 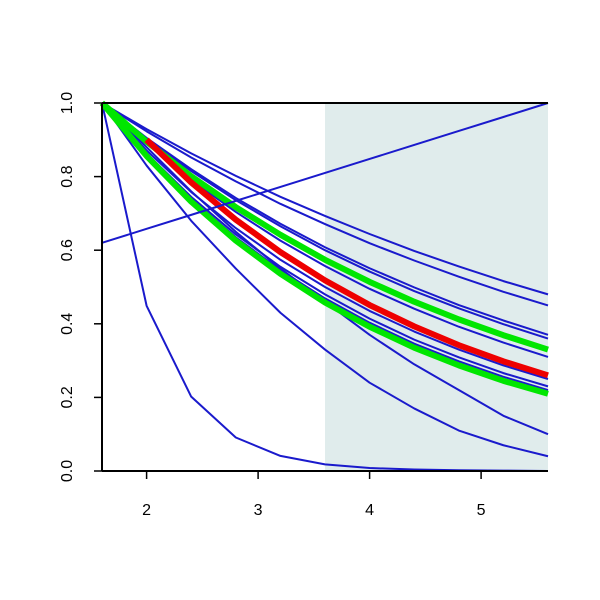 What do you see at coordinates (258, 510) in the screenshot?
I see `x-tick-label: 3` at bounding box center [258, 510].